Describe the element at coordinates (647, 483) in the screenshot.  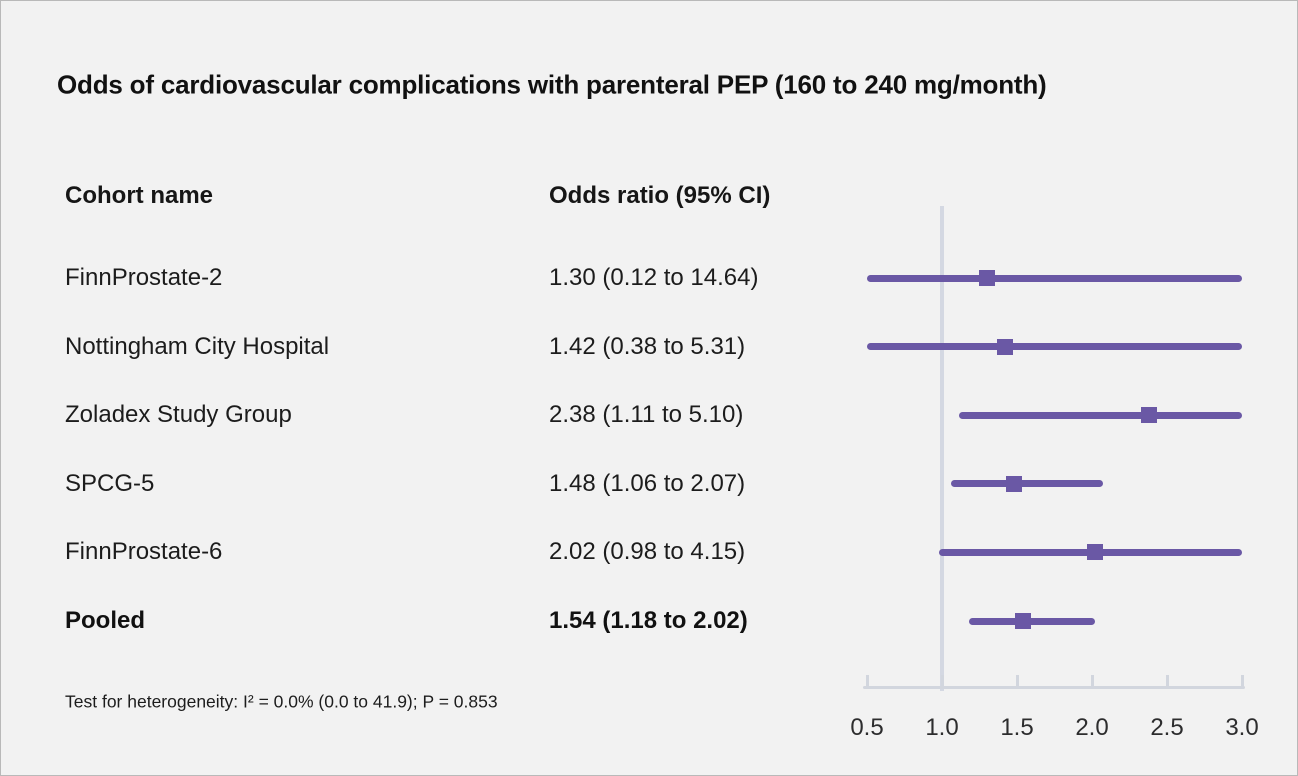
I see `odds-ratio-value: 1.48 (1.06 to 2.07)` at that location.